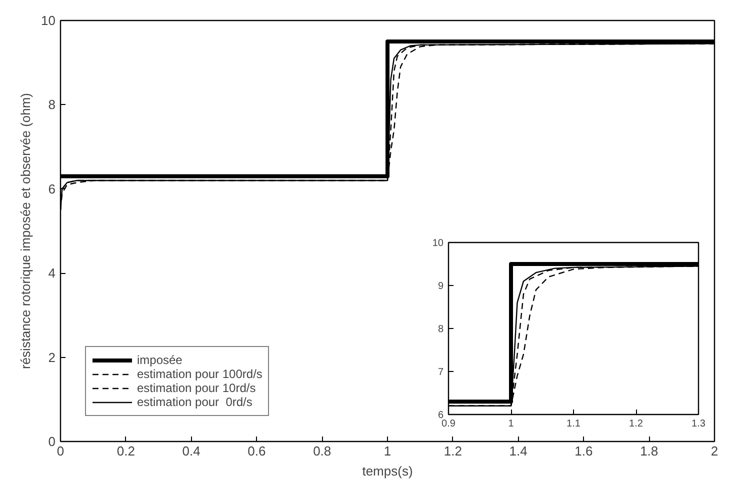 The image size is (729, 481). Describe the element at coordinates (159, 360) in the screenshot. I see `legend-label: imposée` at that location.